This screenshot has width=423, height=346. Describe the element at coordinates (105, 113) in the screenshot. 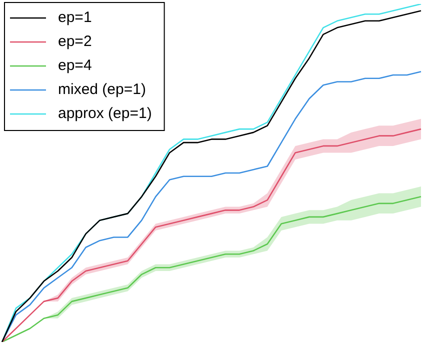

I see `legend-label: approx (ep=1)` at that location.